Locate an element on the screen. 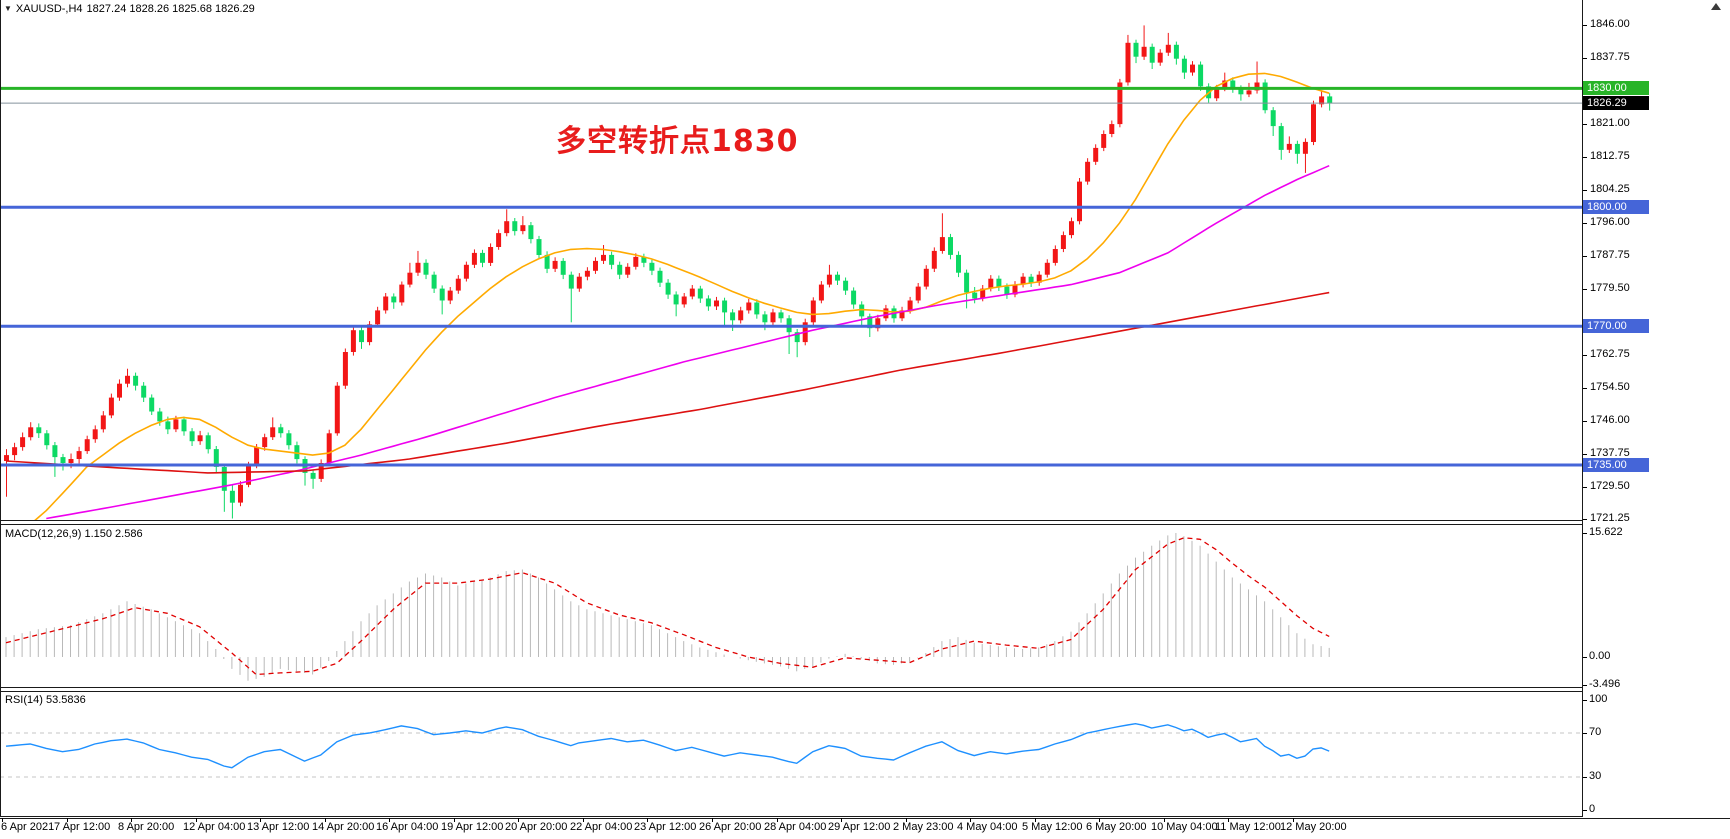  time-label: 10 May 04:00 is located at coordinates (1184, 827).